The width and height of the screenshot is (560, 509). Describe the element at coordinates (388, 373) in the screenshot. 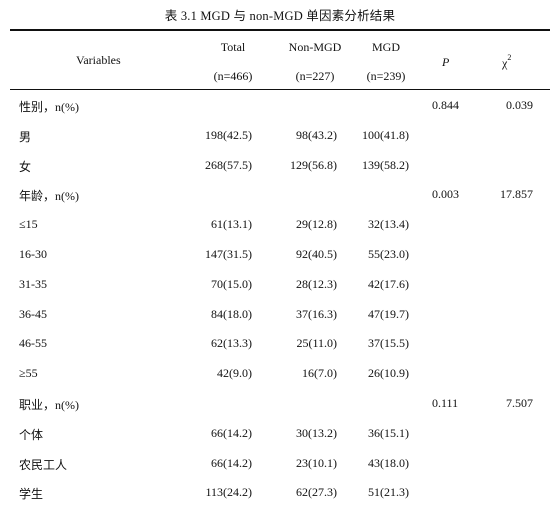

I see `cell-mgd: 26(10.9)` at that location.